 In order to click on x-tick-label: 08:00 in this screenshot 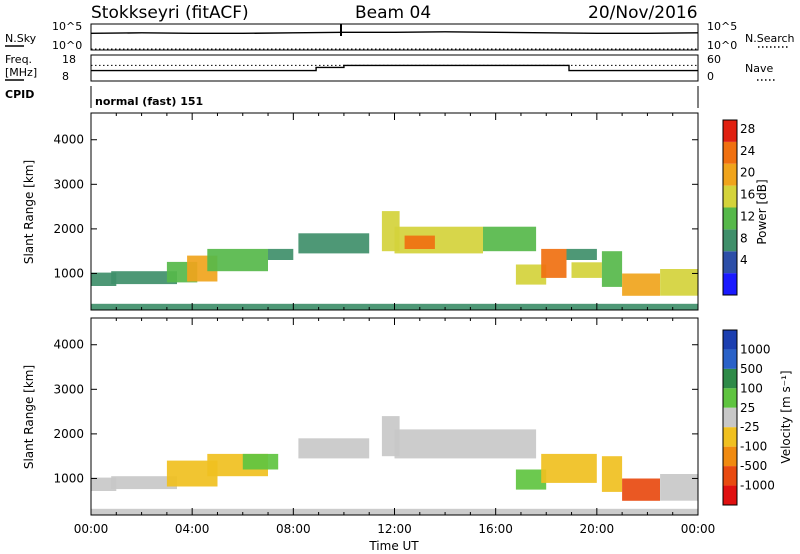, I will do `click(293, 529)`.